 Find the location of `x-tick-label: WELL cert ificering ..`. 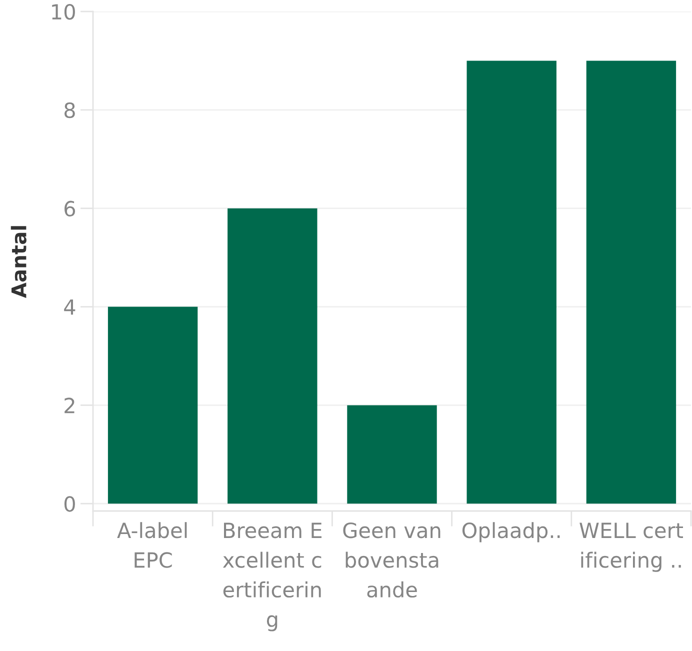

x-tick-label: WELL cert ificering .. is located at coordinates (631, 547).